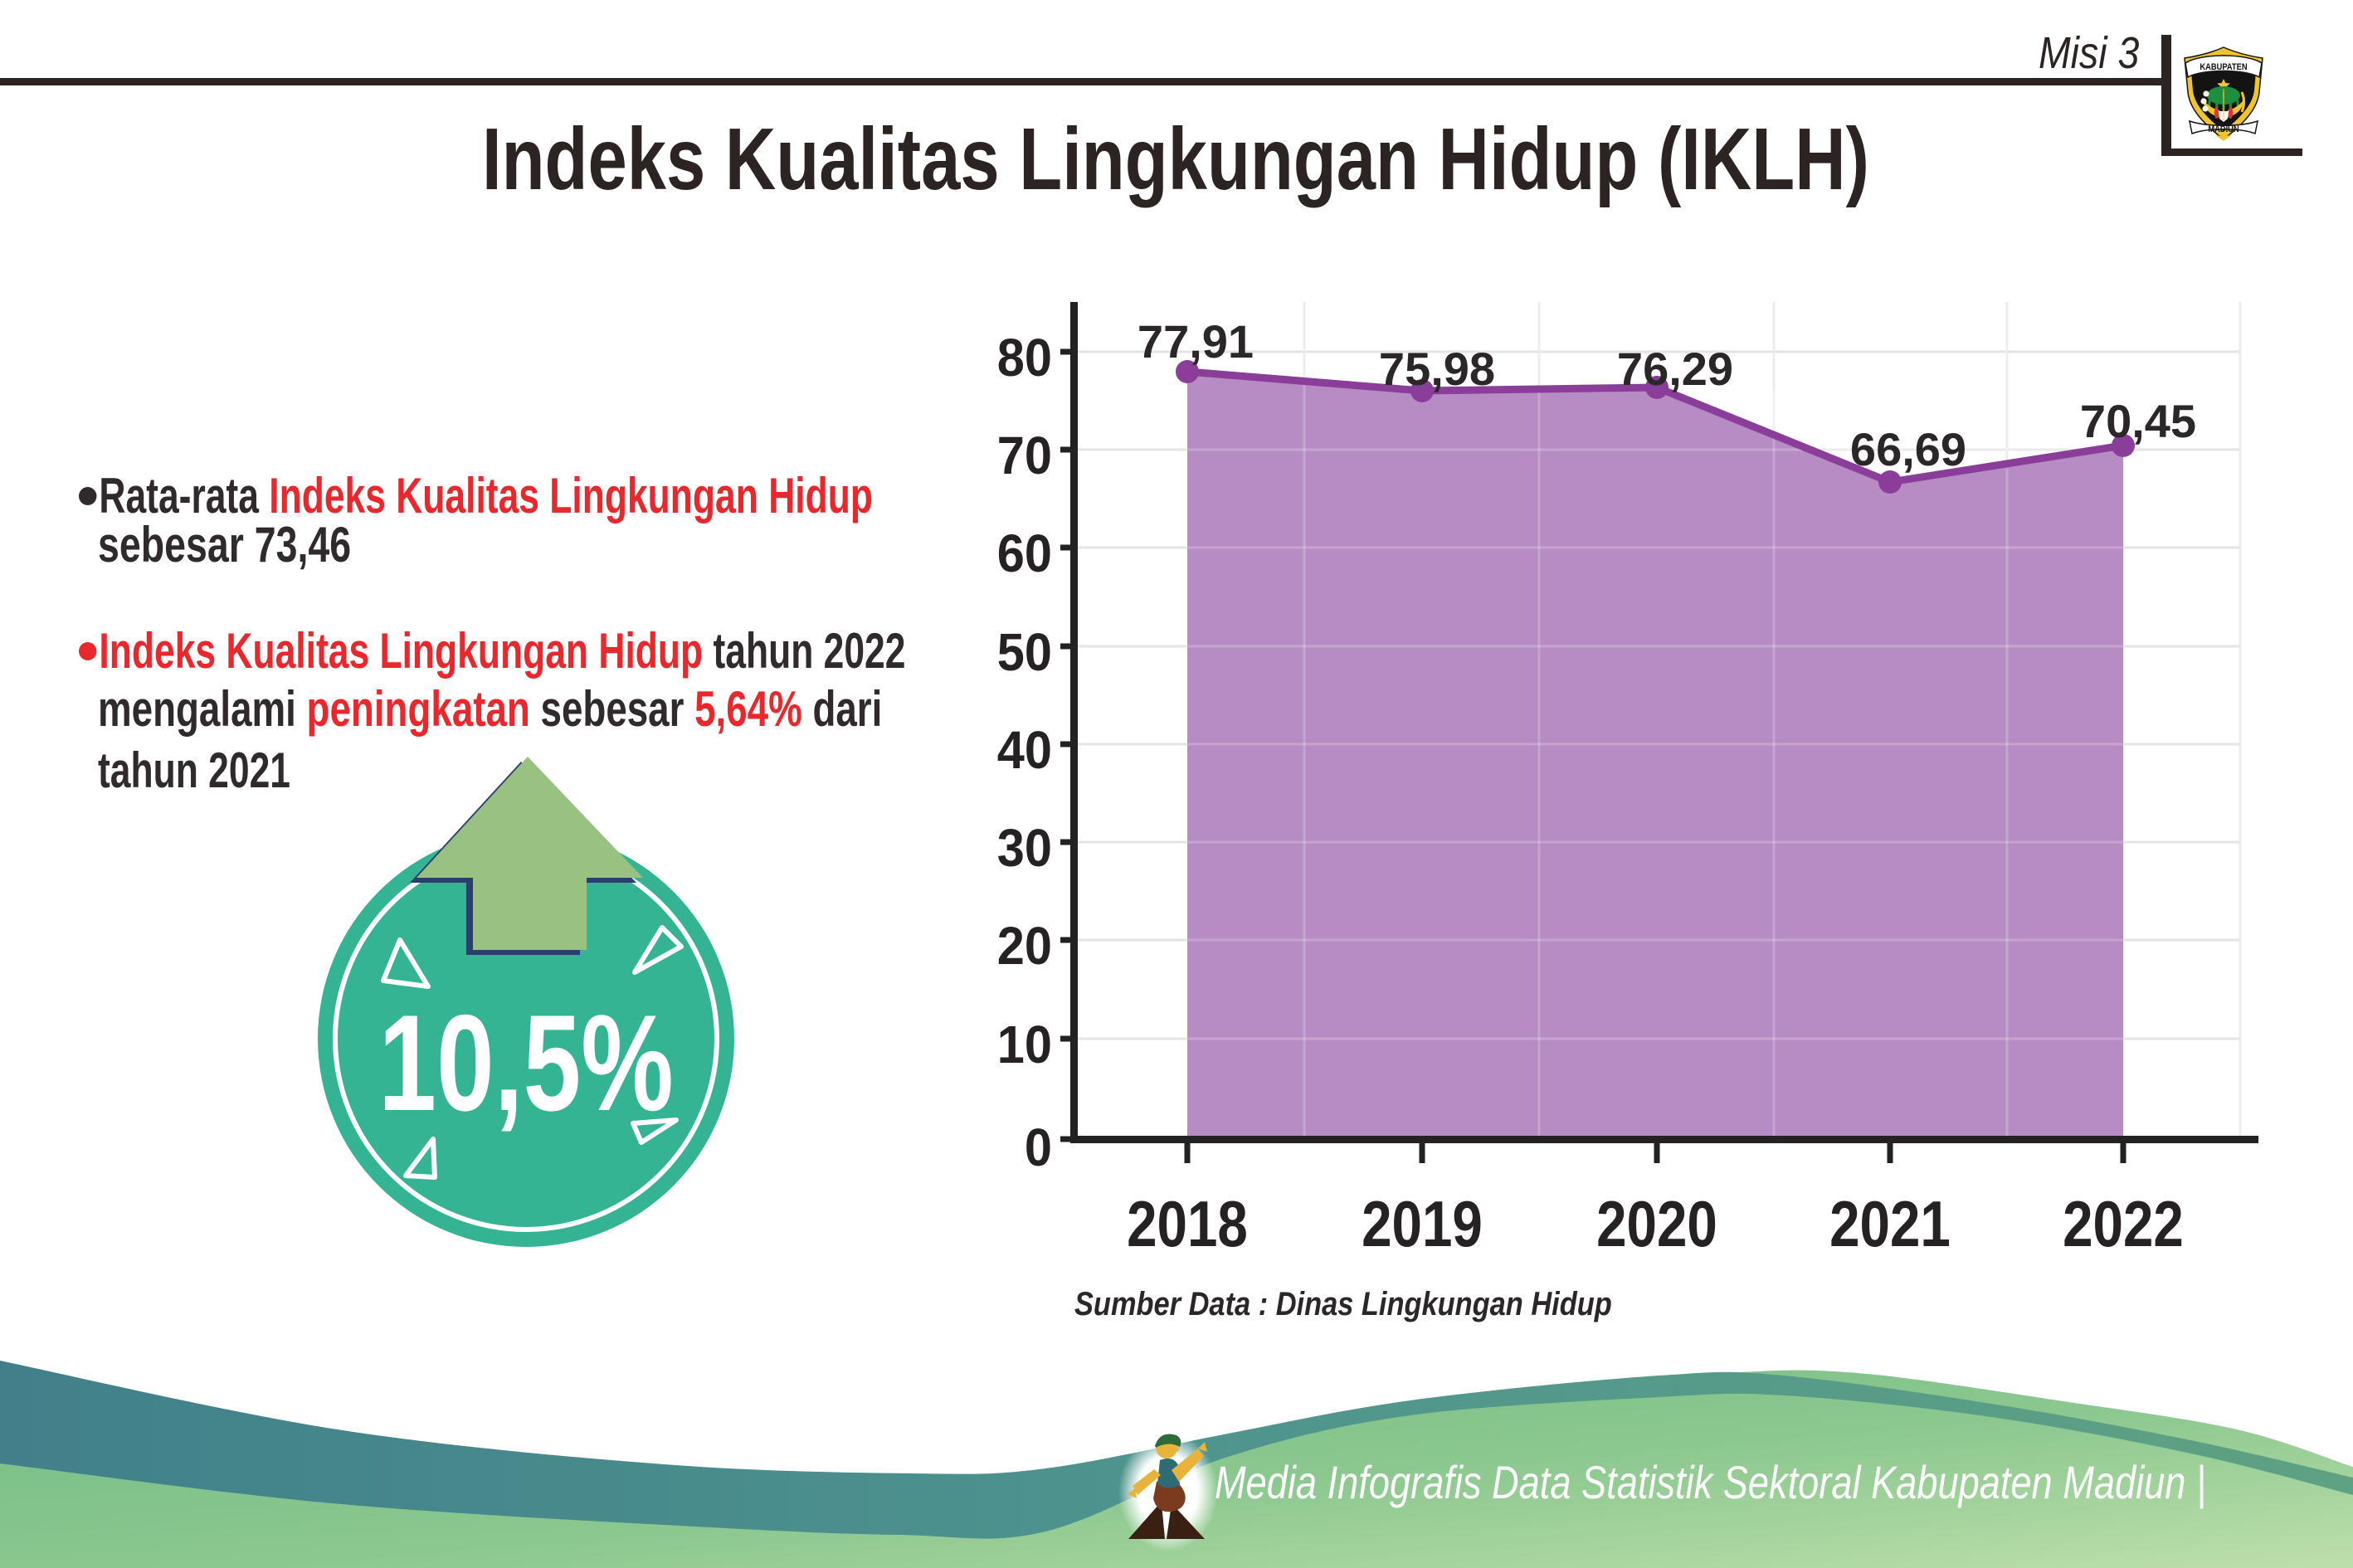 Image resolution: width=2353 pixels, height=1568 pixels. What do you see at coordinates (1437, 369) in the screenshot?
I see `svg-text: 75,98` at bounding box center [1437, 369].